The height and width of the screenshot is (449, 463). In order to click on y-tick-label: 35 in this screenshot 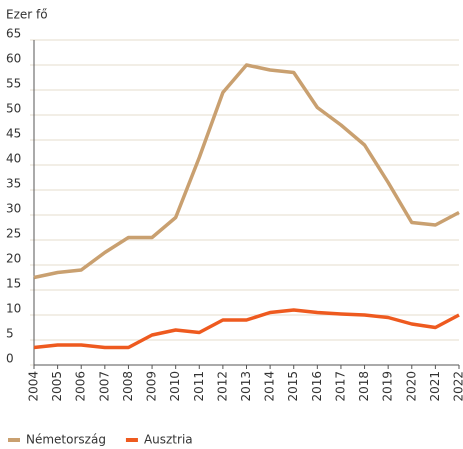, I will do `click(13, 184)`.